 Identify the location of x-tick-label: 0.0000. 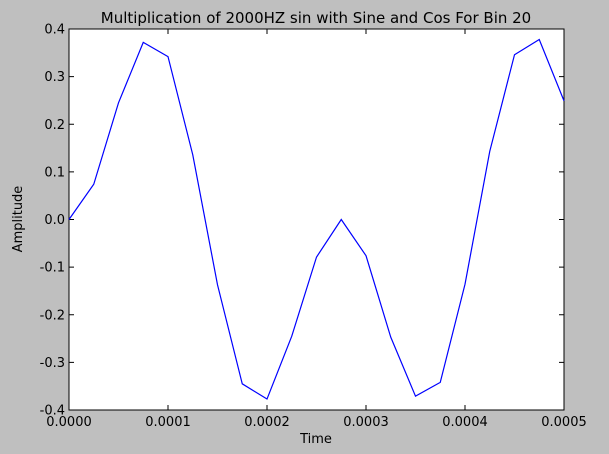
(69, 422).